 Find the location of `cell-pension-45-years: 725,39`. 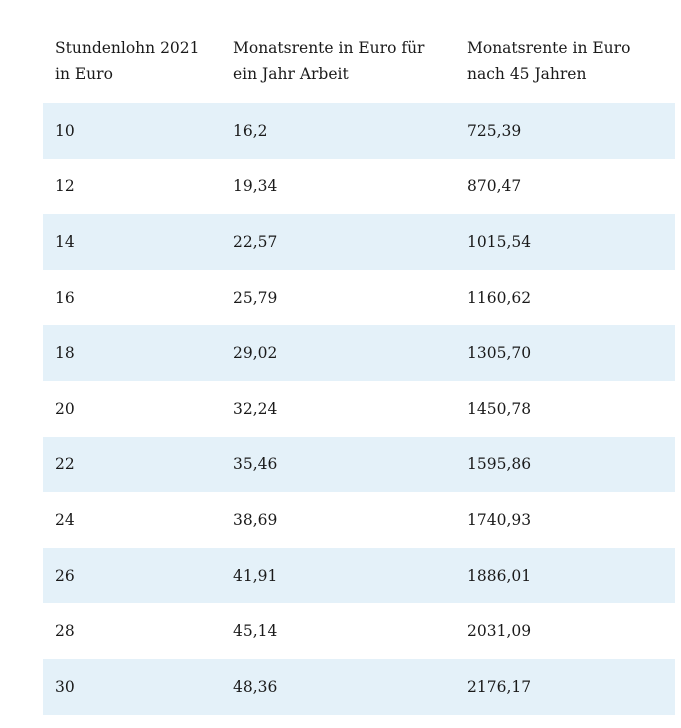

cell-pension-45-years: 725,39 is located at coordinates (565, 131).